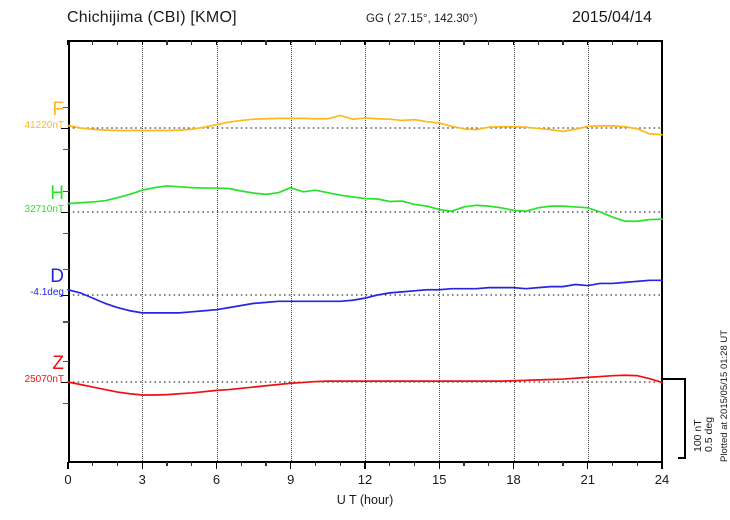 The width and height of the screenshot is (730, 520). I want to click on component-baseline-value-F: 41220nT, so click(44, 125).